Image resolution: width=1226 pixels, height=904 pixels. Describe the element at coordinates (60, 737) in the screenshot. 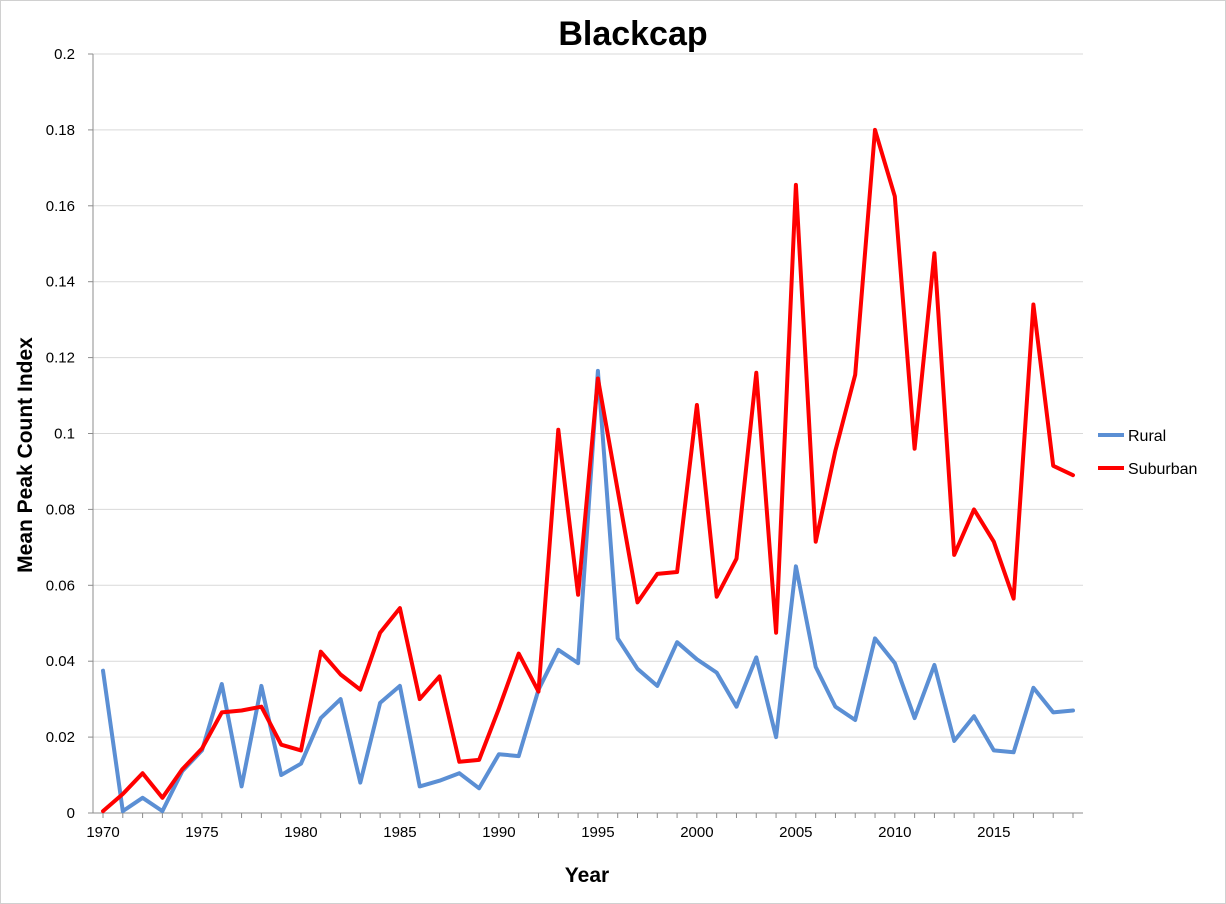

I see `y-tick-label: 0.02` at that location.